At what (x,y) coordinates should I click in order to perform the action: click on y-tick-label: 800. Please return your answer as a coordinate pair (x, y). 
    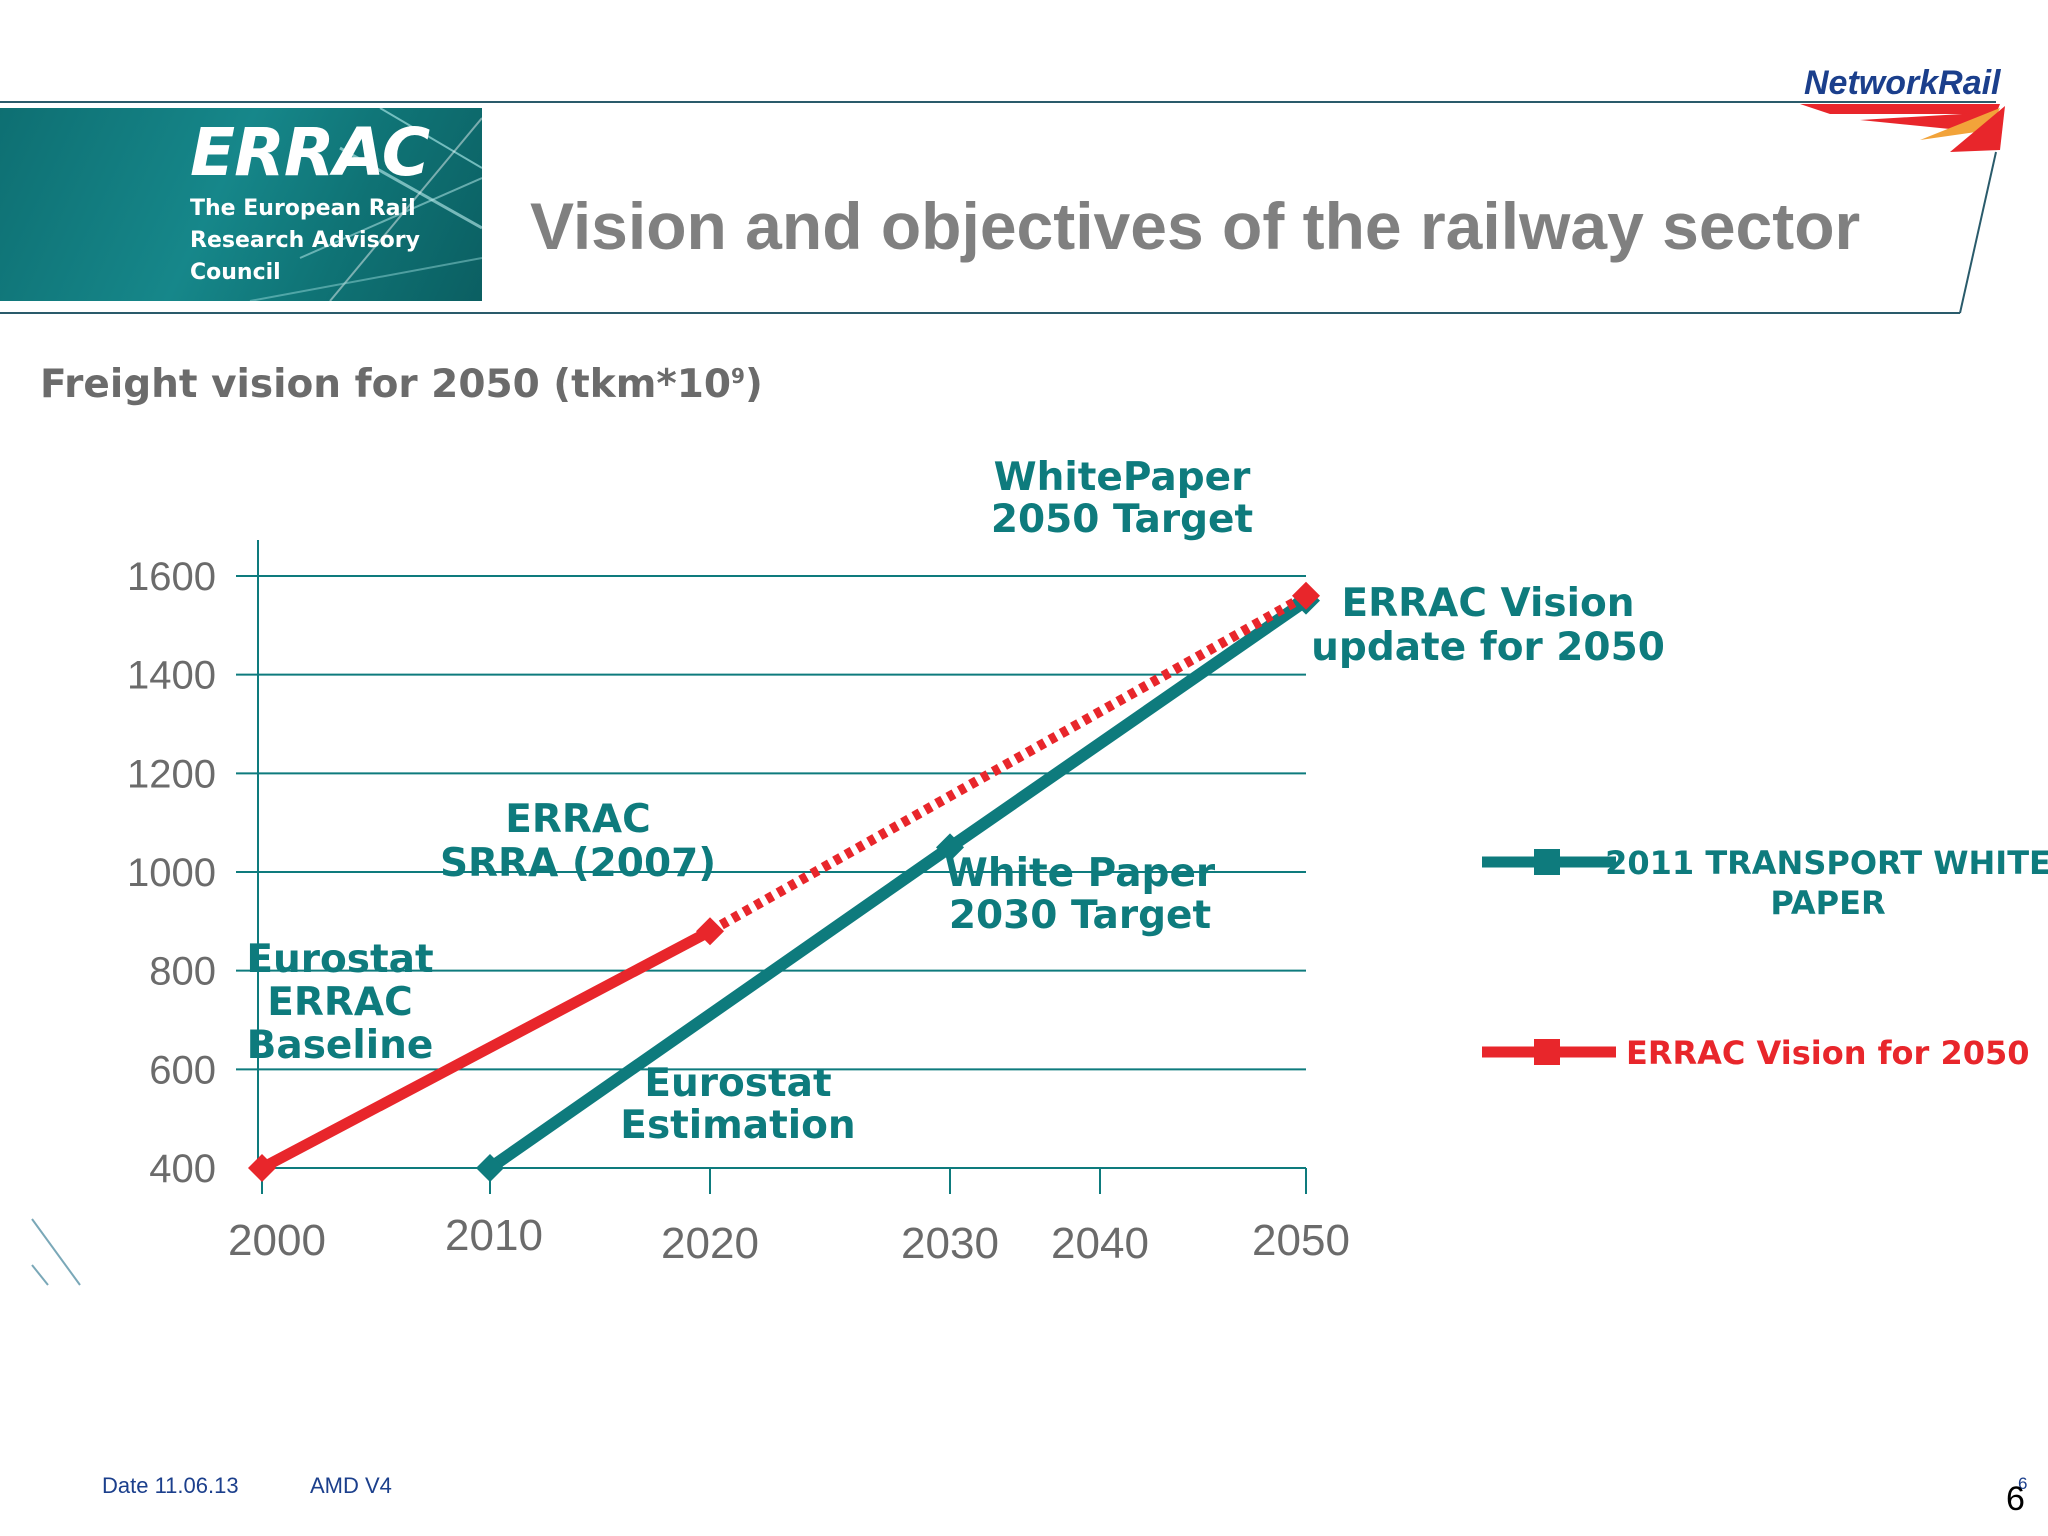
    Looking at the image, I should click on (182, 972).